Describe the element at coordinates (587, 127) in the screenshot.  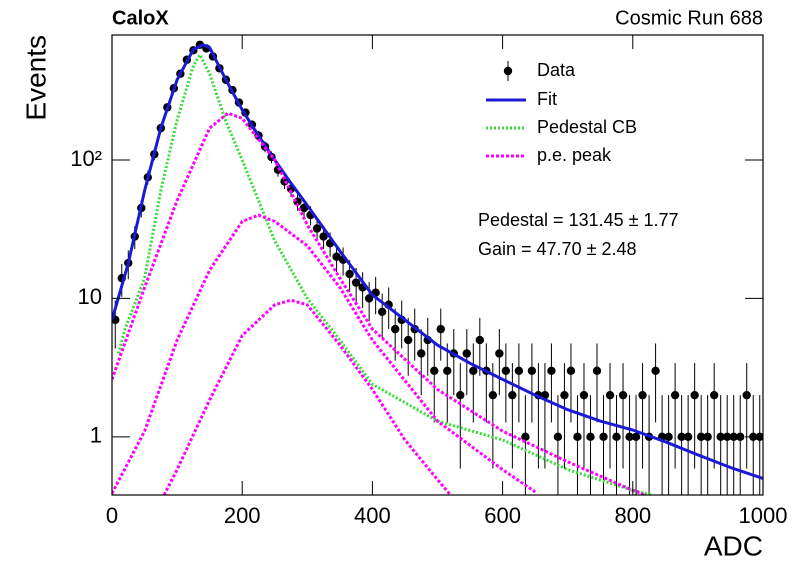
I see `legend-label: Pedestal CB` at that location.